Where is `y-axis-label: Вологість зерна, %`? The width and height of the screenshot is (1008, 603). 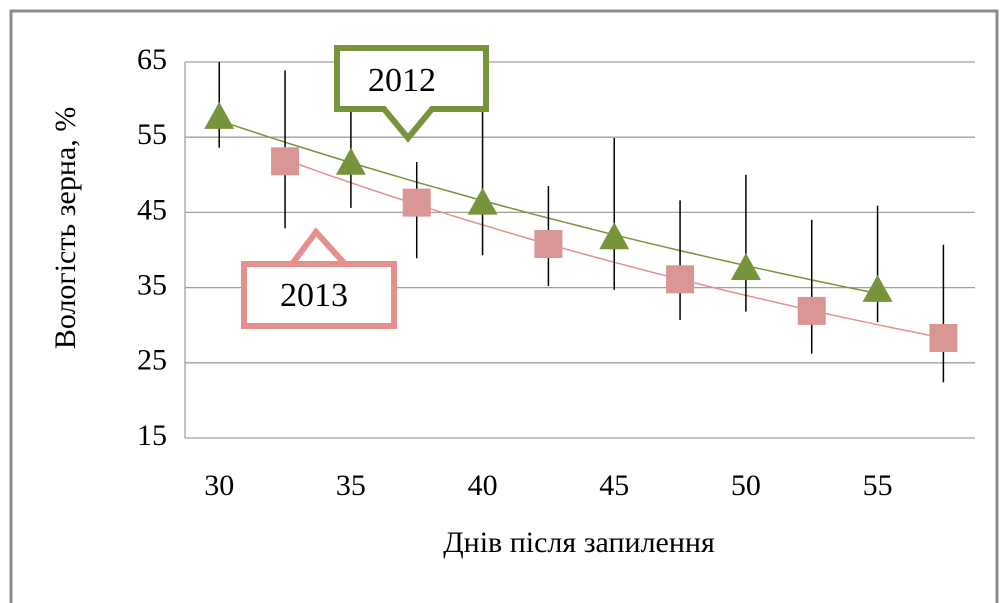
y-axis-label: Вологість зерна, % is located at coordinates (65, 228).